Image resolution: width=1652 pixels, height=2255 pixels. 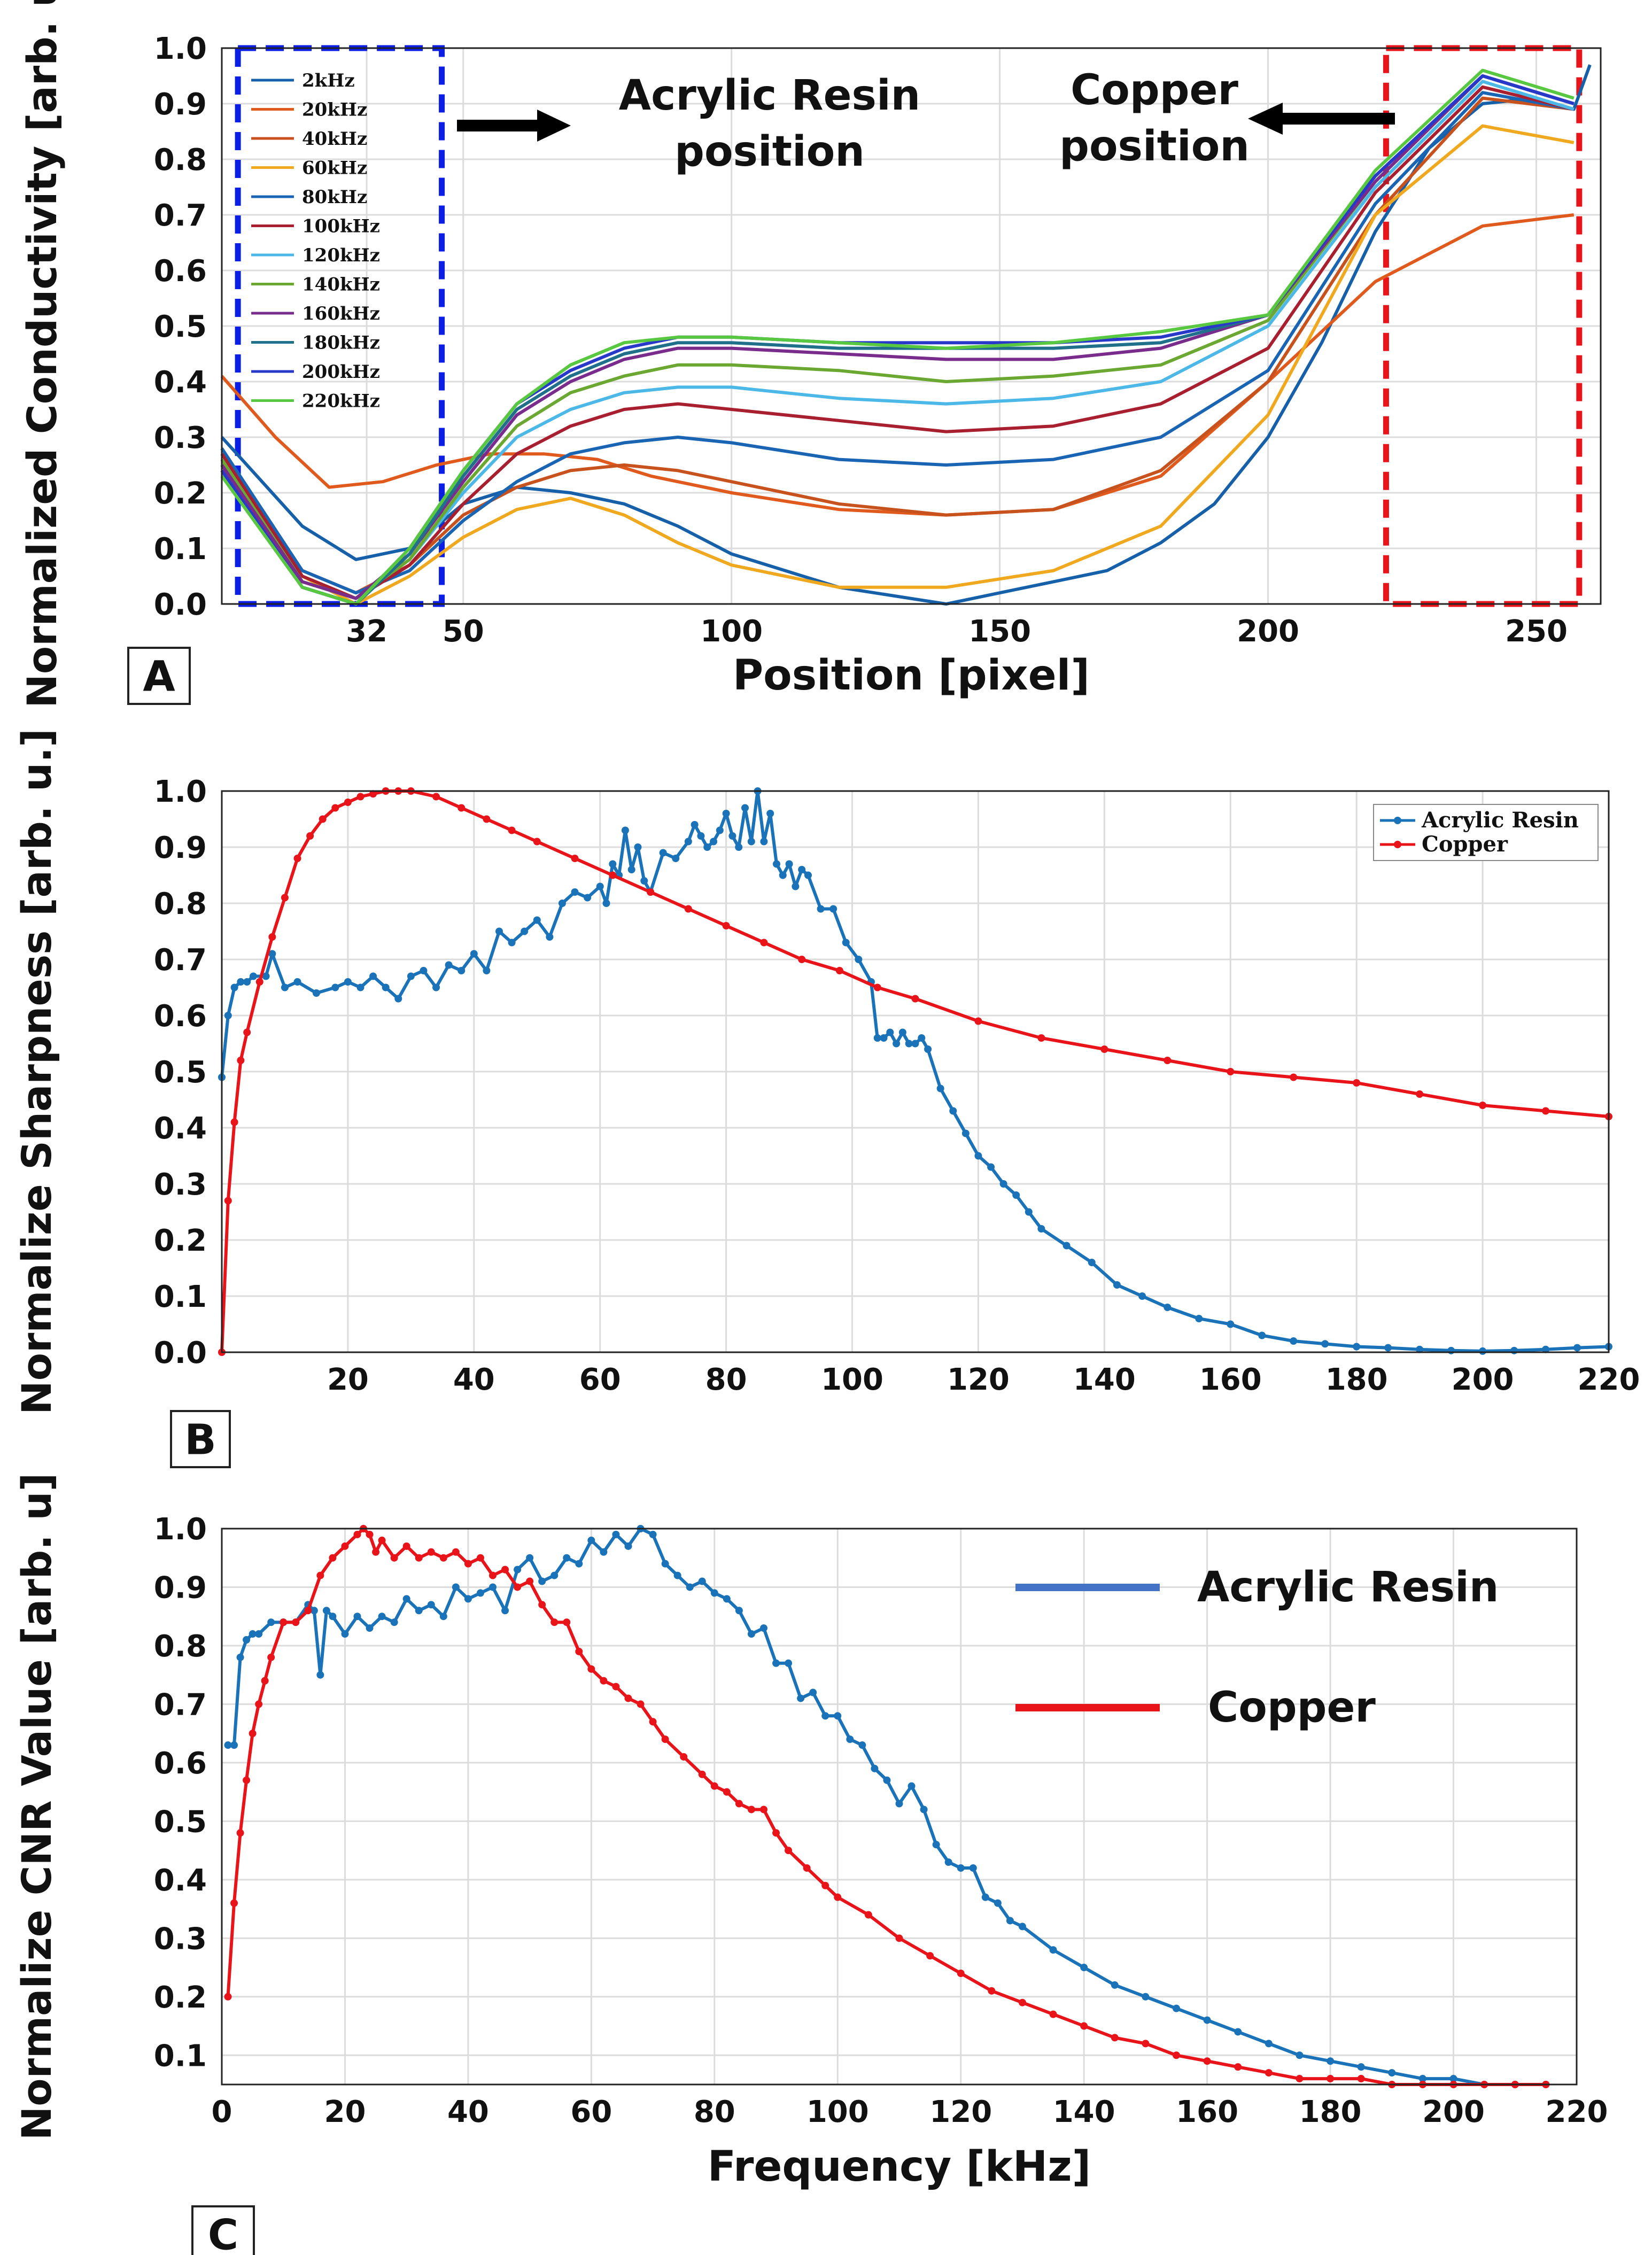 What do you see at coordinates (180, 382) in the screenshot?
I see `y-tick-label: 0.4` at bounding box center [180, 382].